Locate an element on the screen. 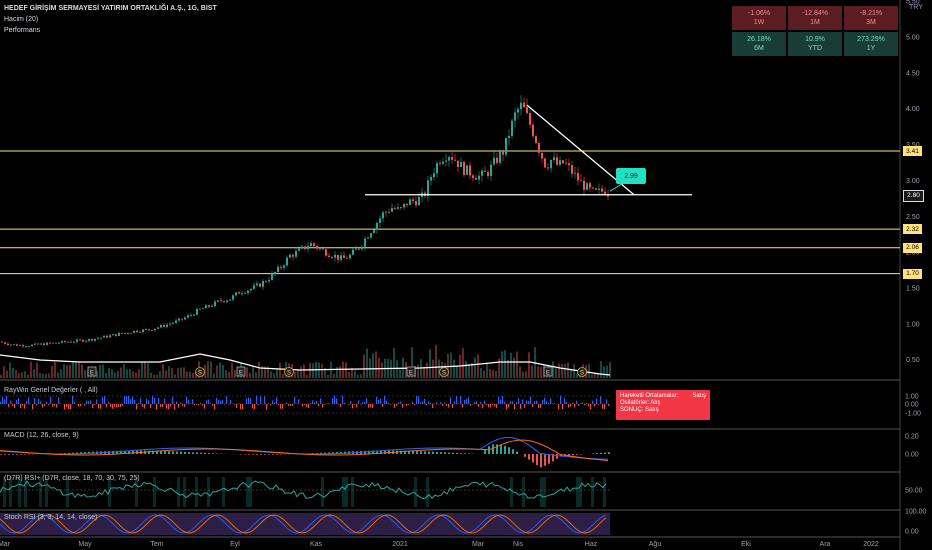 This screenshot has height=550, width=932. oscillator-signal-value: Alış is located at coordinates (655, 403).